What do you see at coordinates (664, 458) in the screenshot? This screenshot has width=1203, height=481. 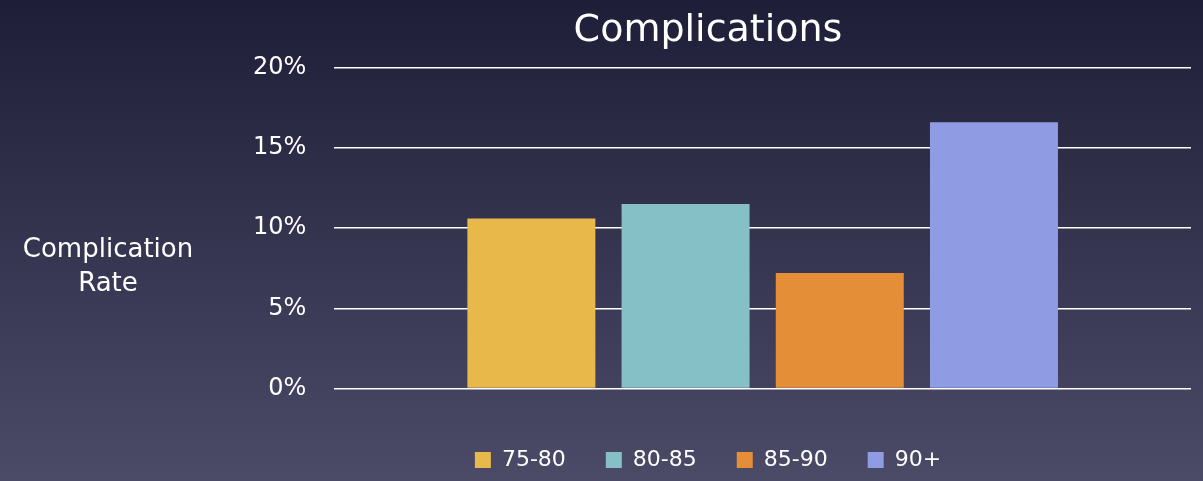 I see `legend-label: 80-85` at bounding box center [664, 458].